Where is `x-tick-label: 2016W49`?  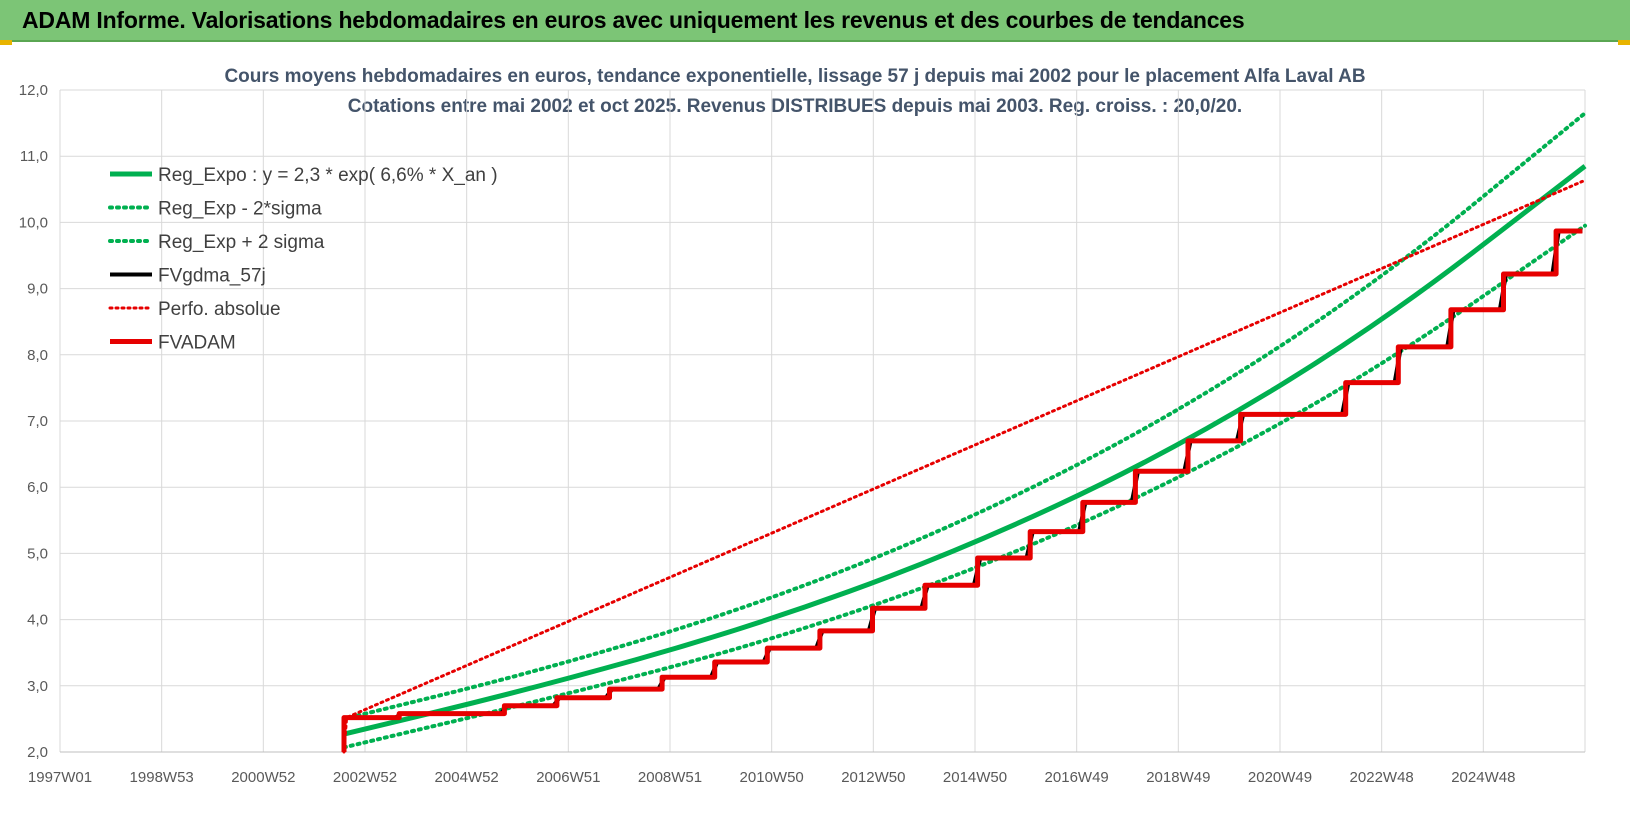 x-tick-label: 2016W49 is located at coordinates (1077, 777).